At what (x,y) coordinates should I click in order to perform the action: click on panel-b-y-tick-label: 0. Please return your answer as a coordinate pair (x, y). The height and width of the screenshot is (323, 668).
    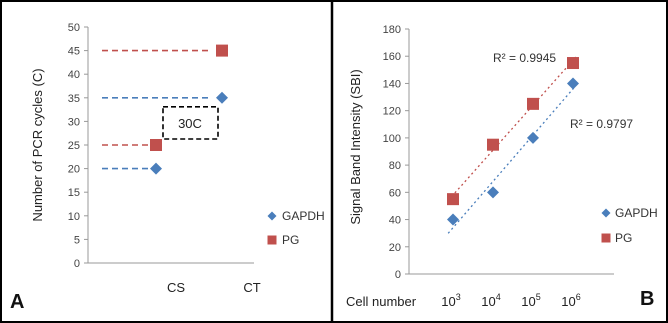
    Looking at the image, I should click on (398, 275).